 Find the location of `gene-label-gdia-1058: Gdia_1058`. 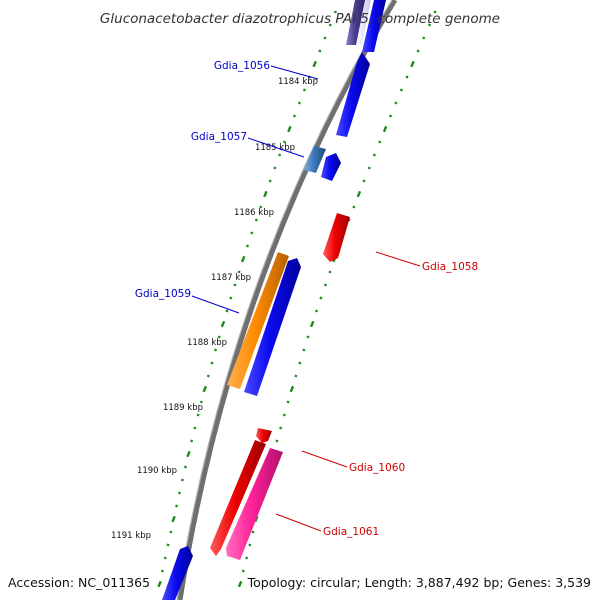

gene-label-gdia-1058: Gdia_1058 is located at coordinates (450, 267).